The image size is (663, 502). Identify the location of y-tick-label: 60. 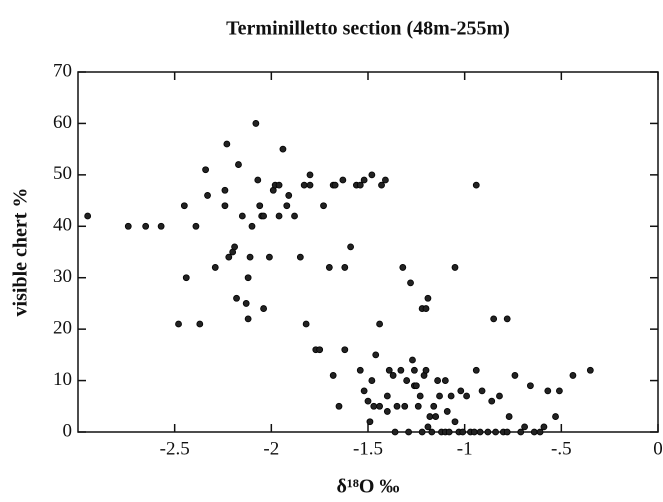
(62, 122).